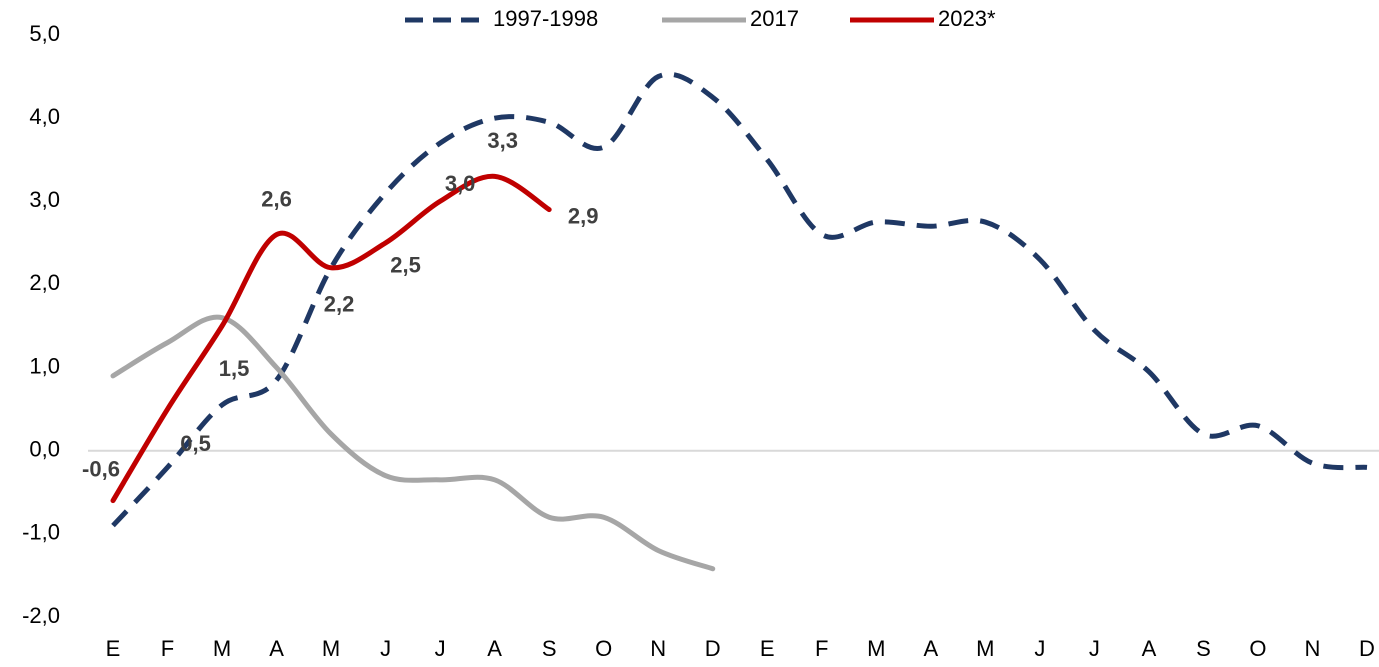 This screenshot has height=667, width=1379. Describe the element at coordinates (234, 368) in the screenshot. I see `data-label: 1,5` at that location.